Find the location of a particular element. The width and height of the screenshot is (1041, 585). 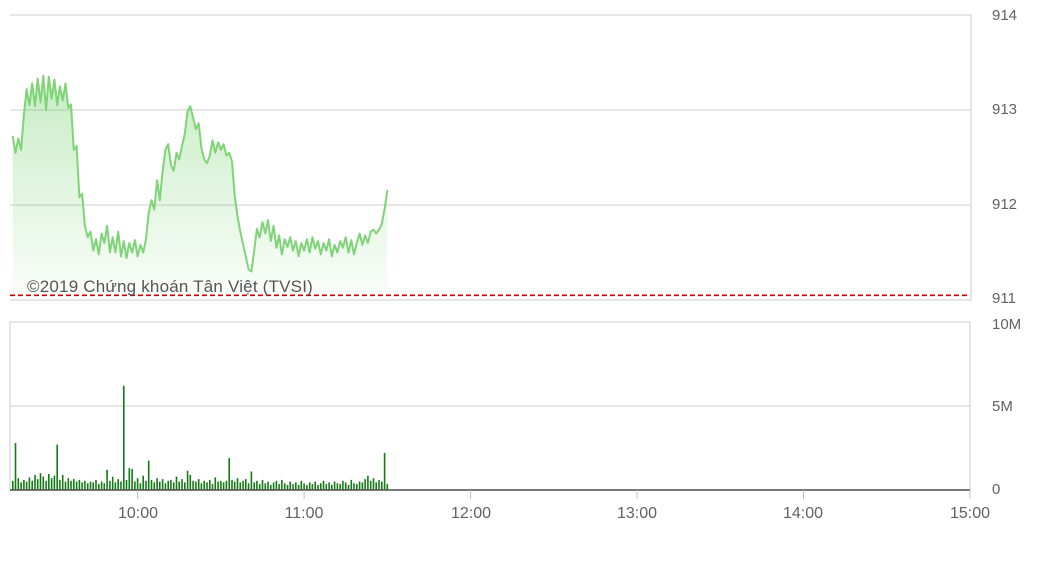

x-tick-label-1200: 12:00 is located at coordinates (471, 513).